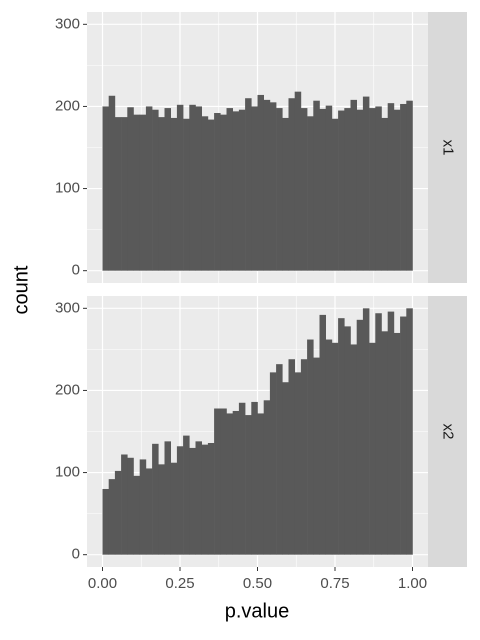  I want to click on x-tick-label: 1.00, so click(412, 583).